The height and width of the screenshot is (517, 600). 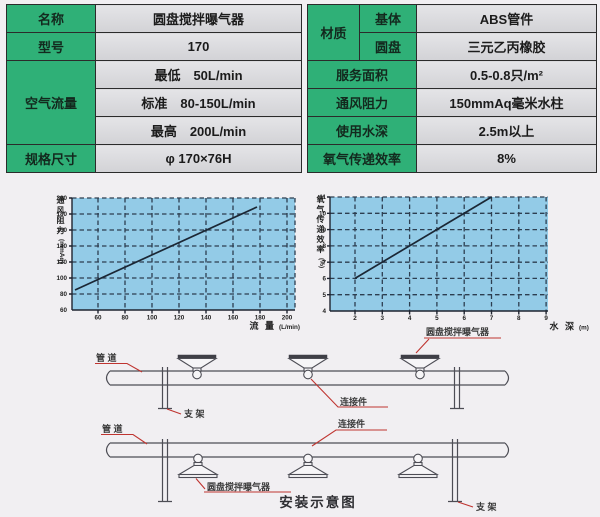 I want to click on table-row: 使用水深 2.5m以上, so click(x=452, y=130).